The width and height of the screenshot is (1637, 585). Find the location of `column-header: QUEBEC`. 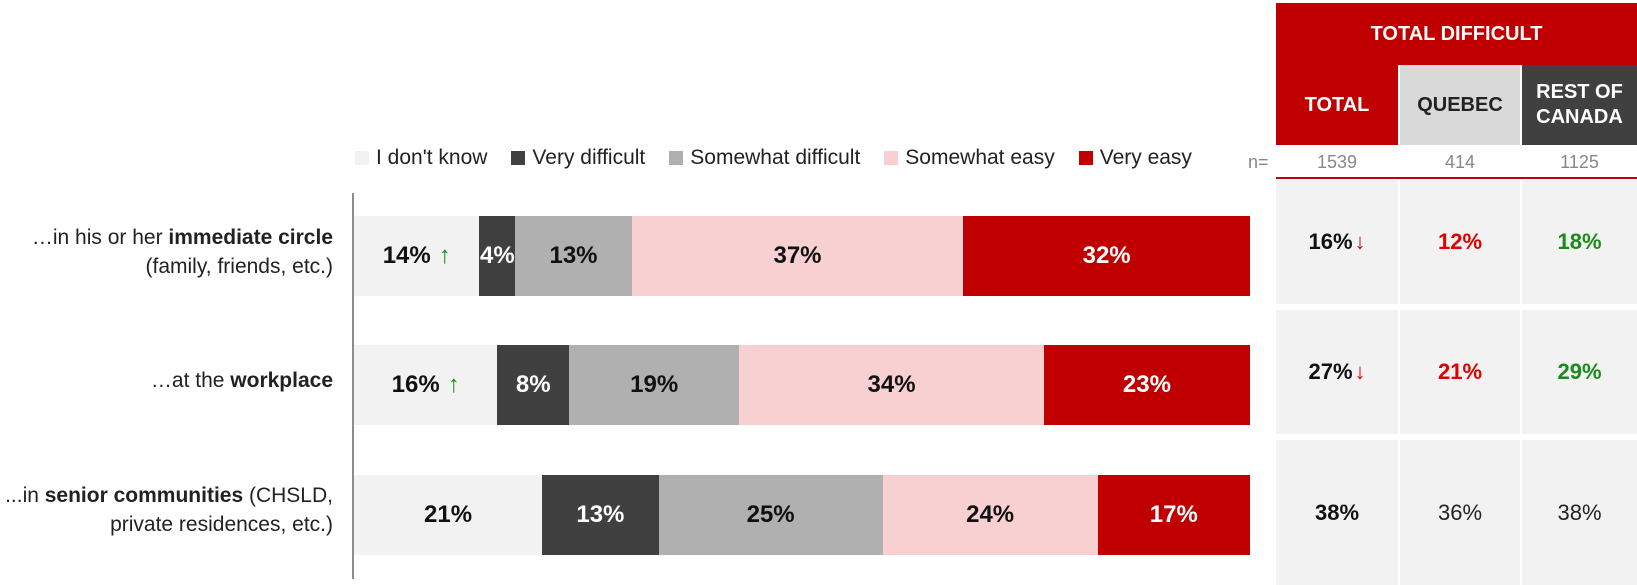

column-header: QUEBEC is located at coordinates (1460, 105).